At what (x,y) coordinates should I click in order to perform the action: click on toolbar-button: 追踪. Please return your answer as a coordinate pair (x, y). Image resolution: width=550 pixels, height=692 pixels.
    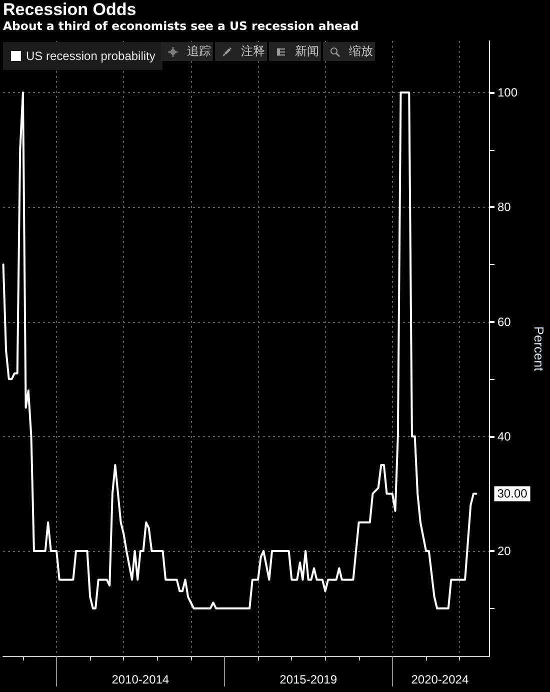
    Looking at the image, I should click on (187, 51).